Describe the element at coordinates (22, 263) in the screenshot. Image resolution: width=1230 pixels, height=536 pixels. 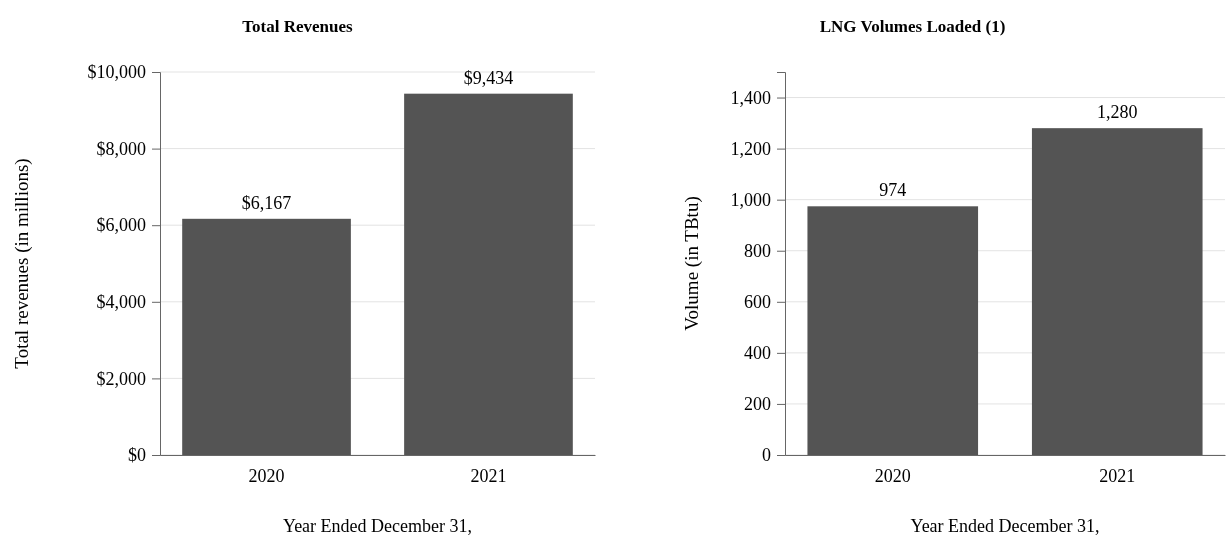
I see `y-axis-title: Total revenues (in millions)` at that location.